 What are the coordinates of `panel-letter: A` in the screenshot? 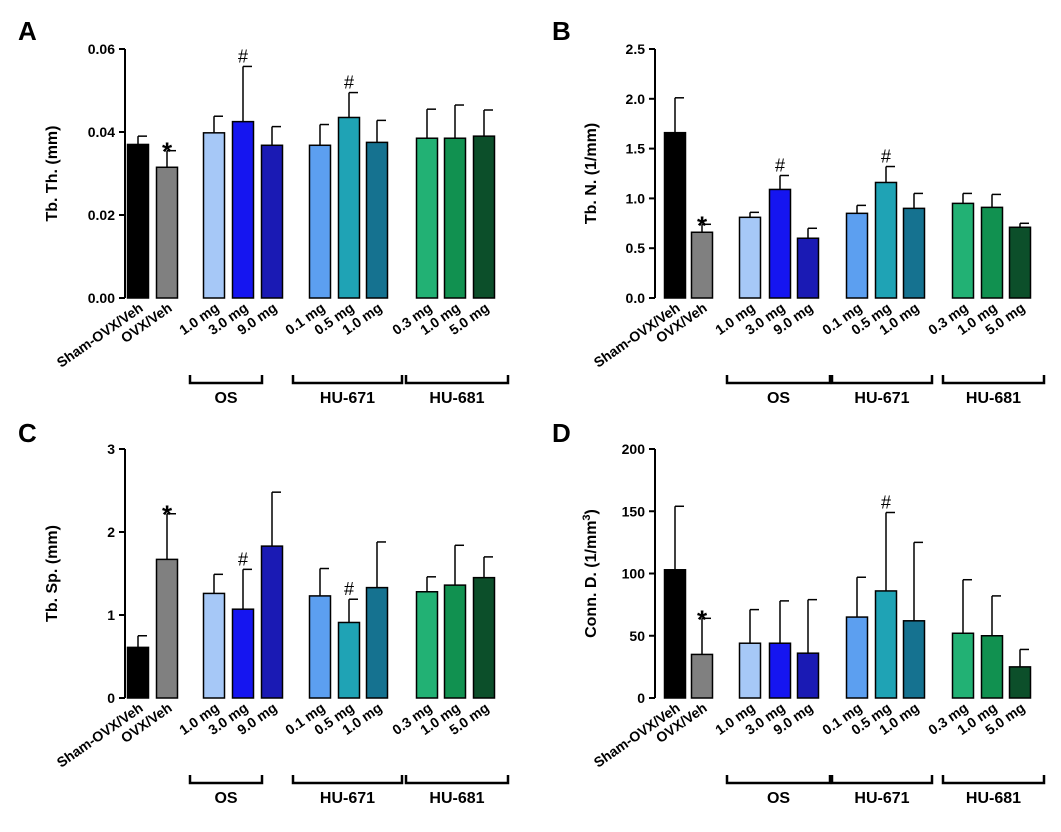 It's located at (27, 31).